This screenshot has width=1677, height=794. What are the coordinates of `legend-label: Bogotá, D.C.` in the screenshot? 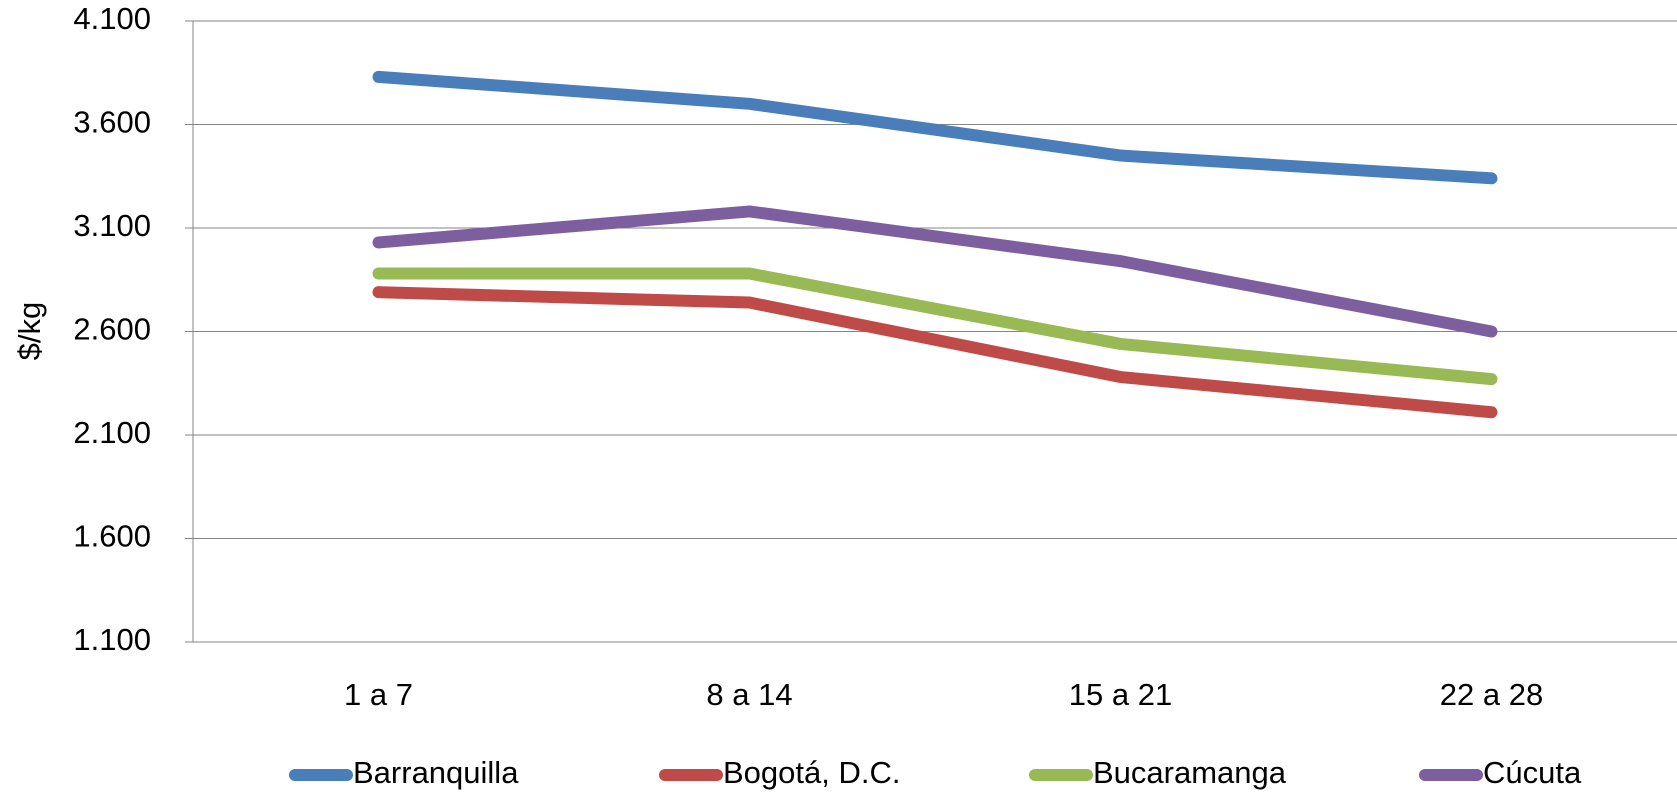 It's located at (811, 772).